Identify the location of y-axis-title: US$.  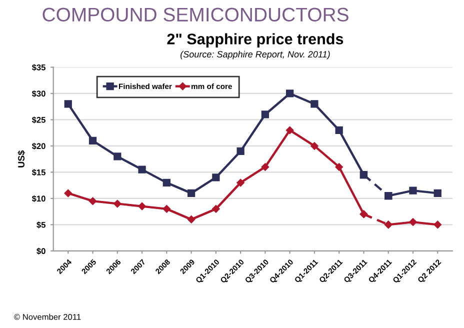
(22, 159).